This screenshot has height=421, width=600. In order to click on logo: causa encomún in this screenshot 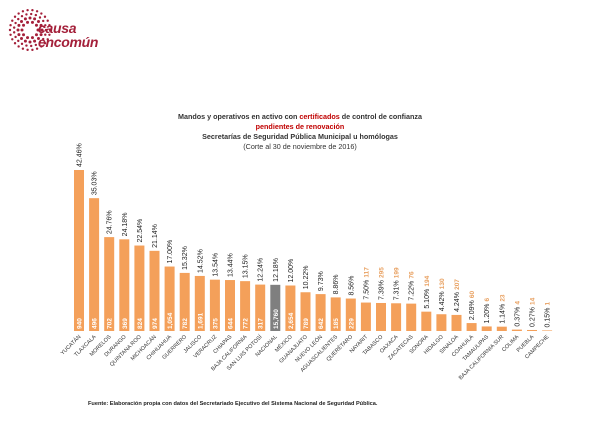, I will do `click(58, 31)`.